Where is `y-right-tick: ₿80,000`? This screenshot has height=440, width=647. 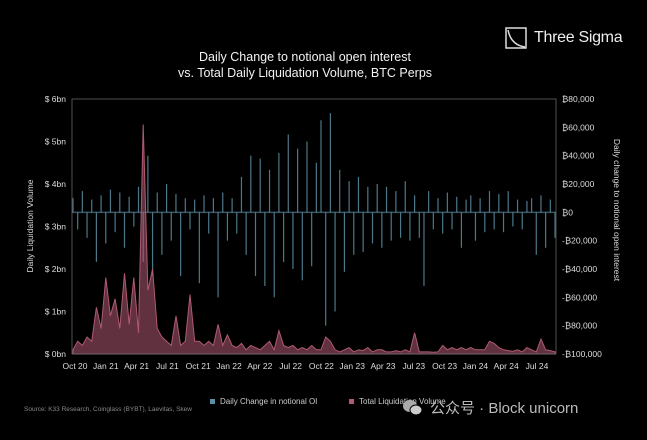
y-right-tick: ₿80,000 is located at coordinates (578, 99).